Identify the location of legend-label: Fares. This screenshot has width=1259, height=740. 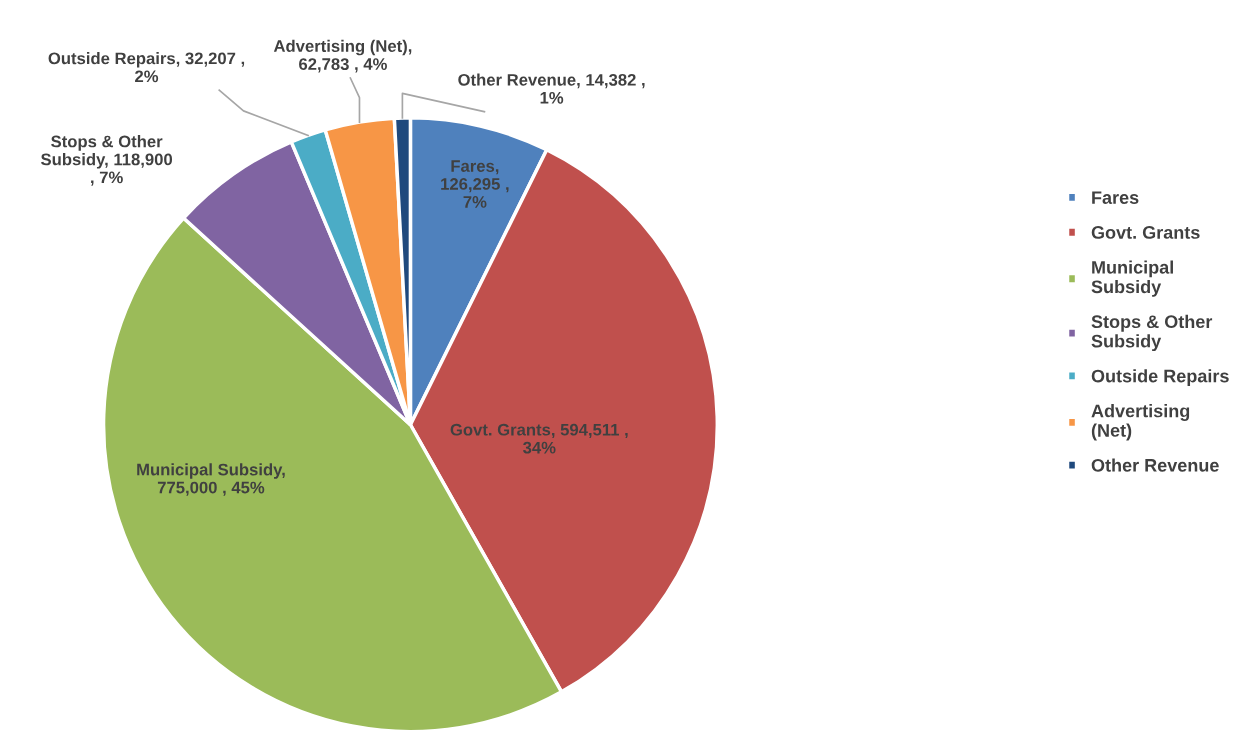
(1115, 197).